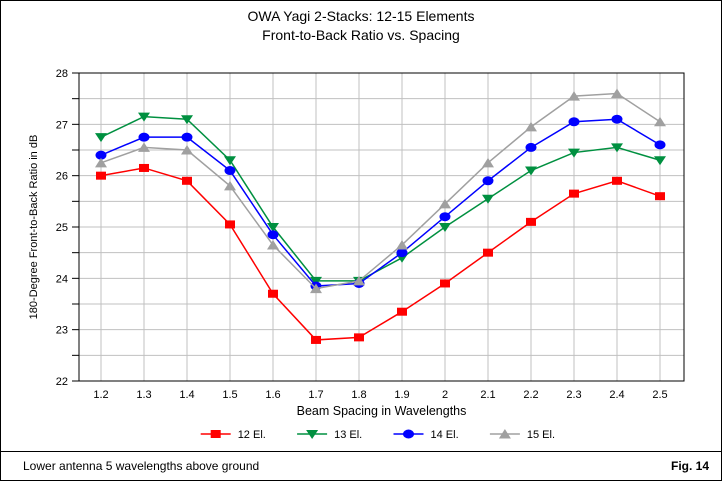 The width and height of the screenshot is (722, 481). I want to click on y-tick-label: 28, so click(62, 74).